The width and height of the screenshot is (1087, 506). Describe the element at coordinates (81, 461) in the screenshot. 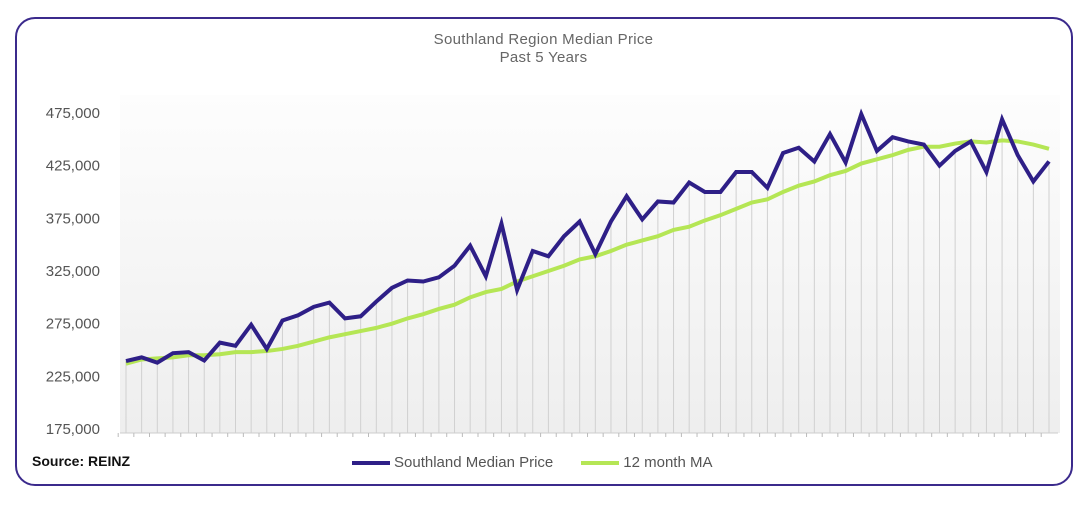

I see `source-note: Source: REINZ` at that location.